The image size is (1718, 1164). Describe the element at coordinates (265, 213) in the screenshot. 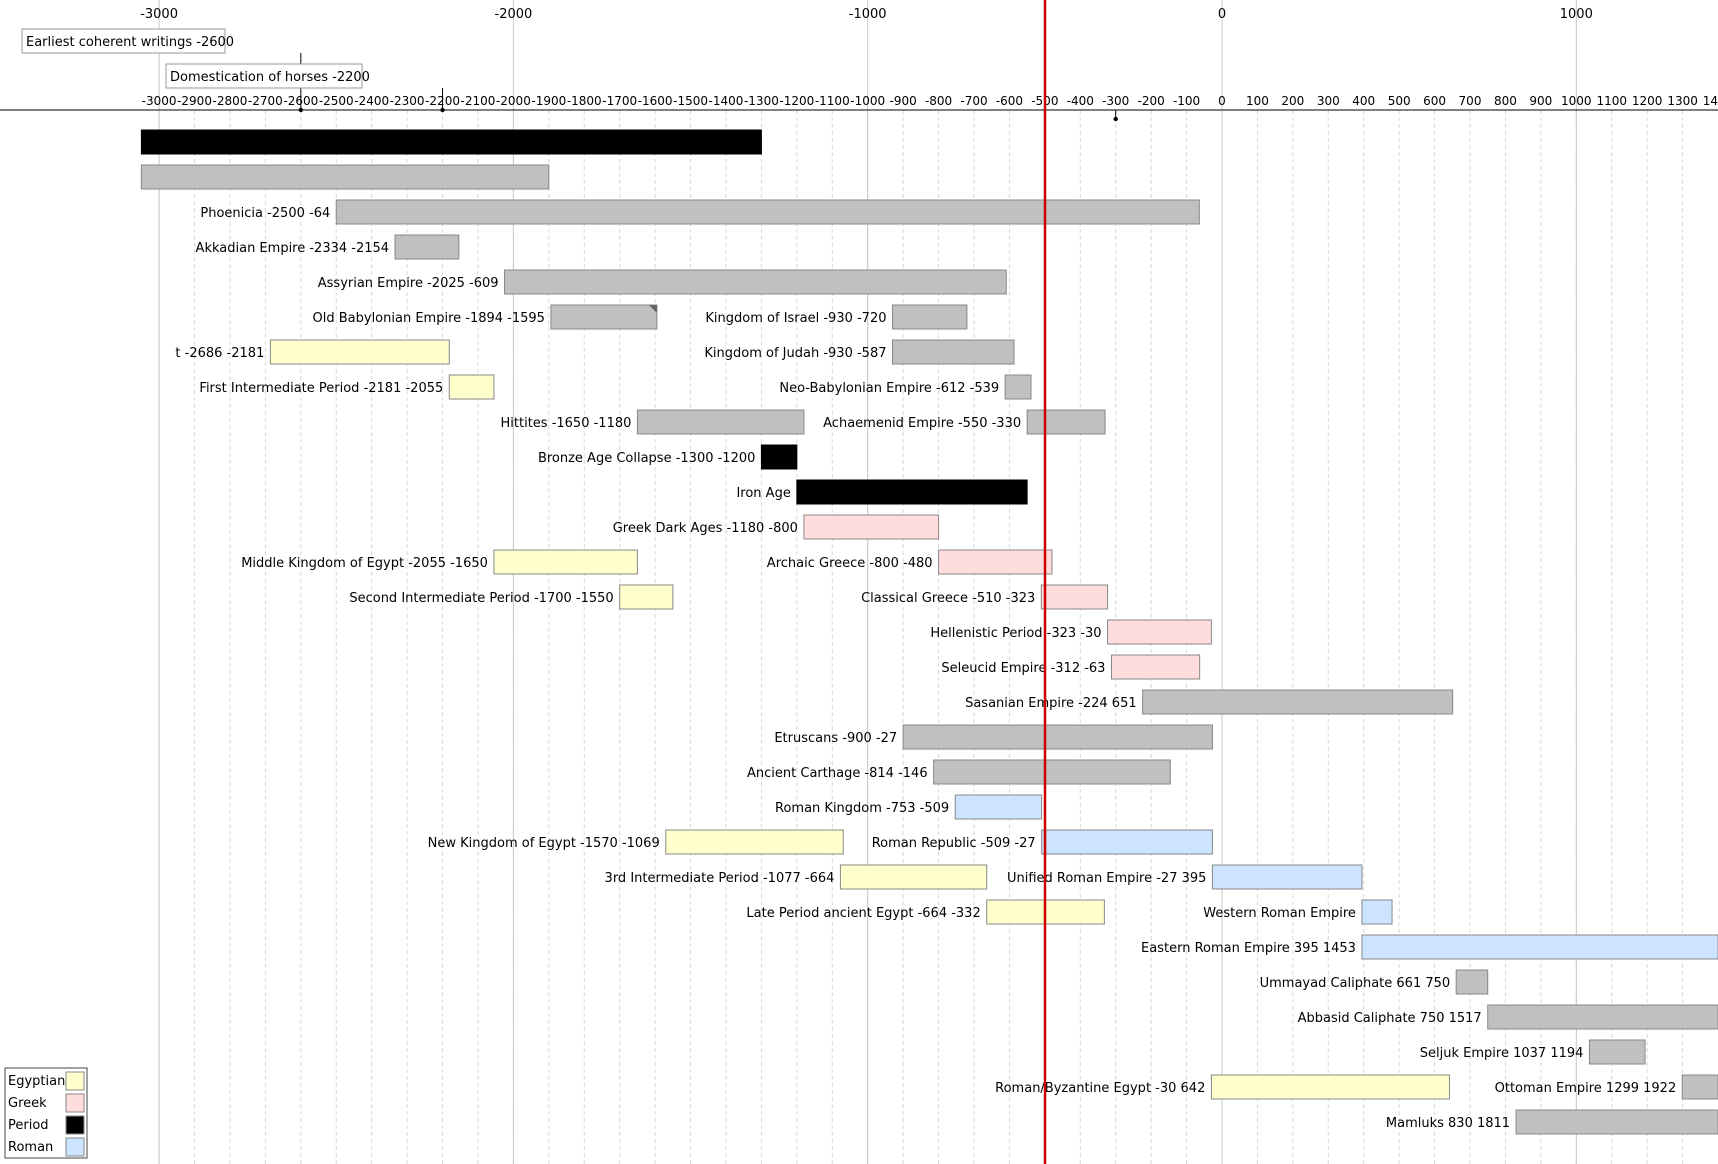

I see `bar-label: Phoenicia -2500 -64` at that location.